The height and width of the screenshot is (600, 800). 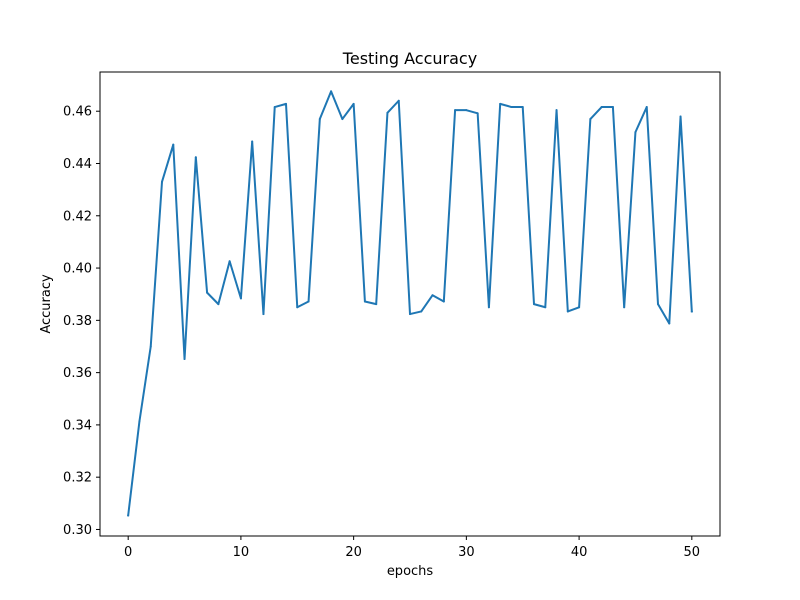 I want to click on chart-title: Testing Accuracy, so click(x=409, y=58).